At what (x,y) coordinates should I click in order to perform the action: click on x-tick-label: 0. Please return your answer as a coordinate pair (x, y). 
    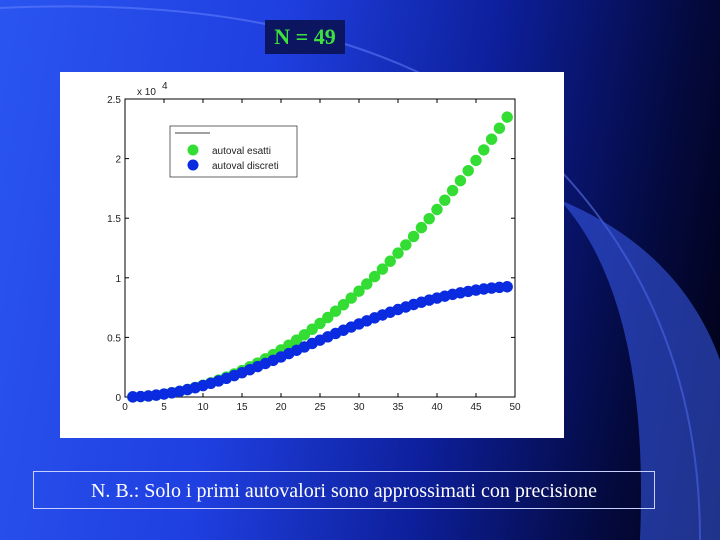
    Looking at the image, I should click on (125, 407).